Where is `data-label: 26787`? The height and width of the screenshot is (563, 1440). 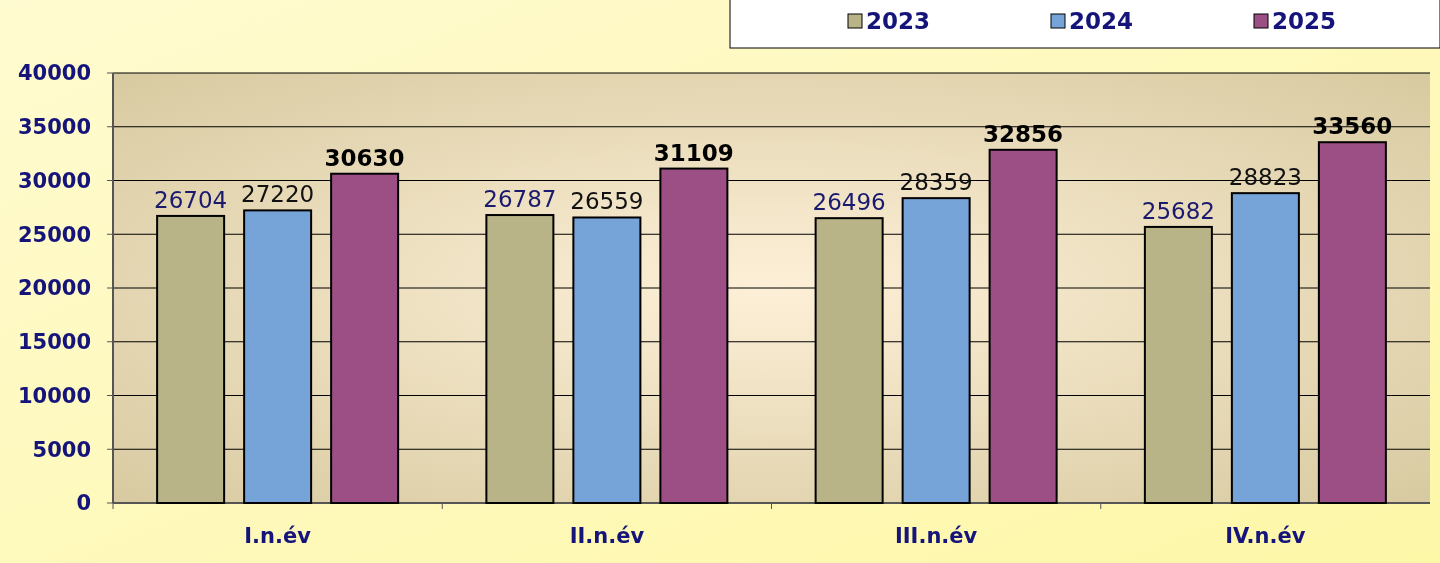
data-label: 26787 is located at coordinates (520, 199).